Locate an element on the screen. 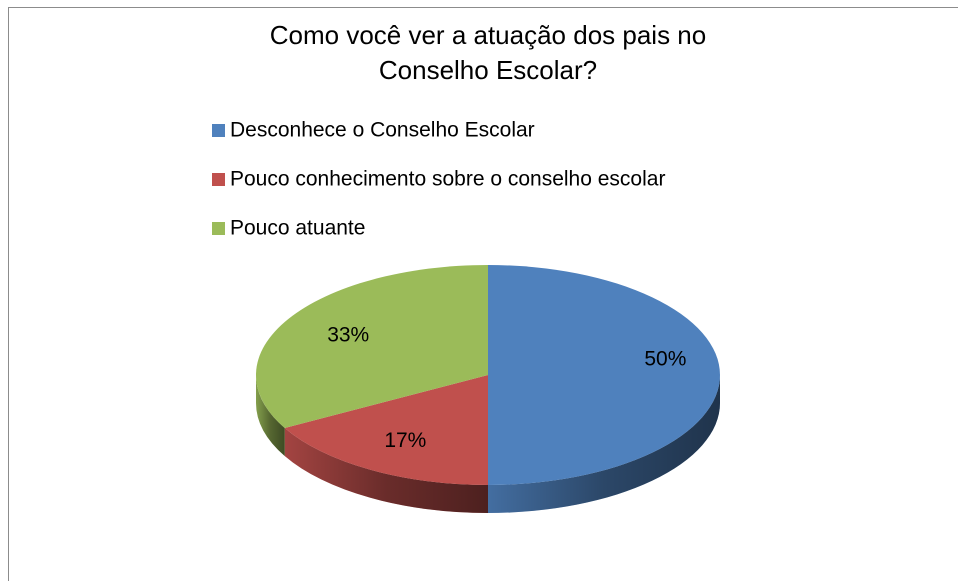 Image resolution: width=958 pixels, height=581 pixels. data-label: 17% is located at coordinates (405, 440).